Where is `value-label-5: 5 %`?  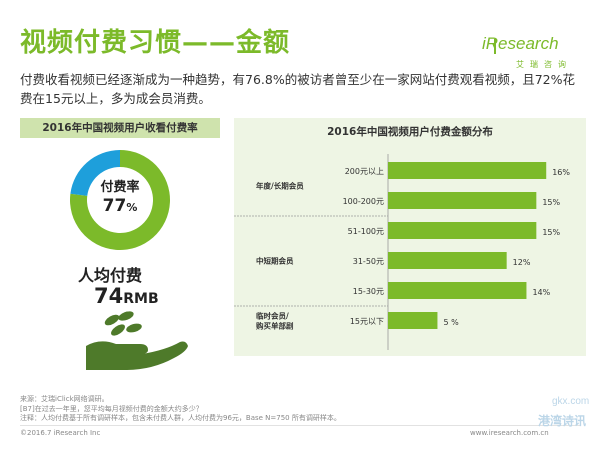
value-label-5: 5 % is located at coordinates (451, 322).